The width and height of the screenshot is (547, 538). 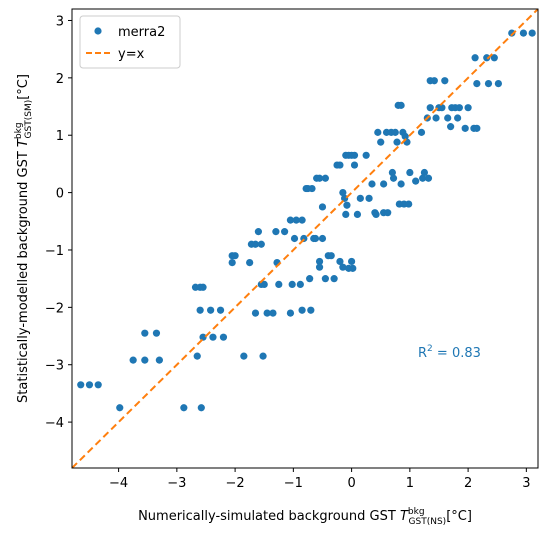 I want to click on y-tick-label: −3, so click(x=54, y=366).